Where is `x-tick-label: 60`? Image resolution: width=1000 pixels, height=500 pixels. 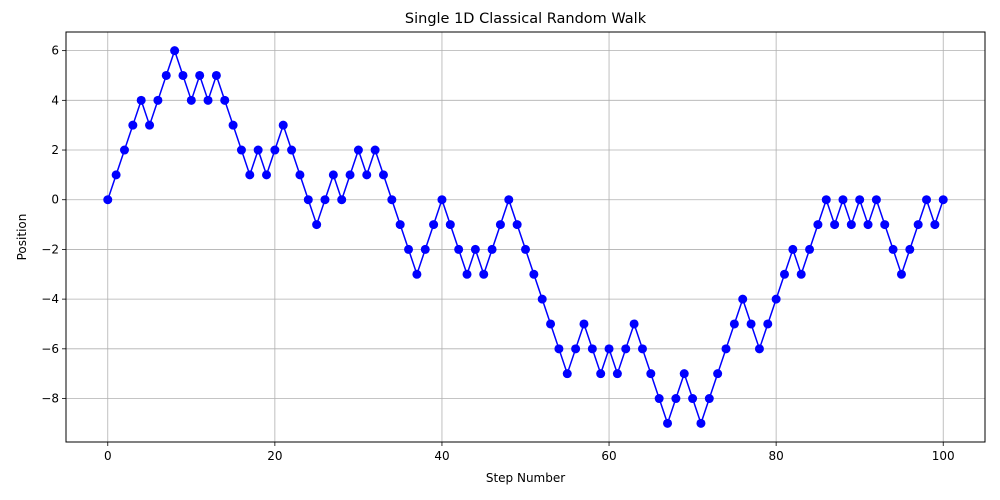
x-tick-label: 60 is located at coordinates (608, 456).